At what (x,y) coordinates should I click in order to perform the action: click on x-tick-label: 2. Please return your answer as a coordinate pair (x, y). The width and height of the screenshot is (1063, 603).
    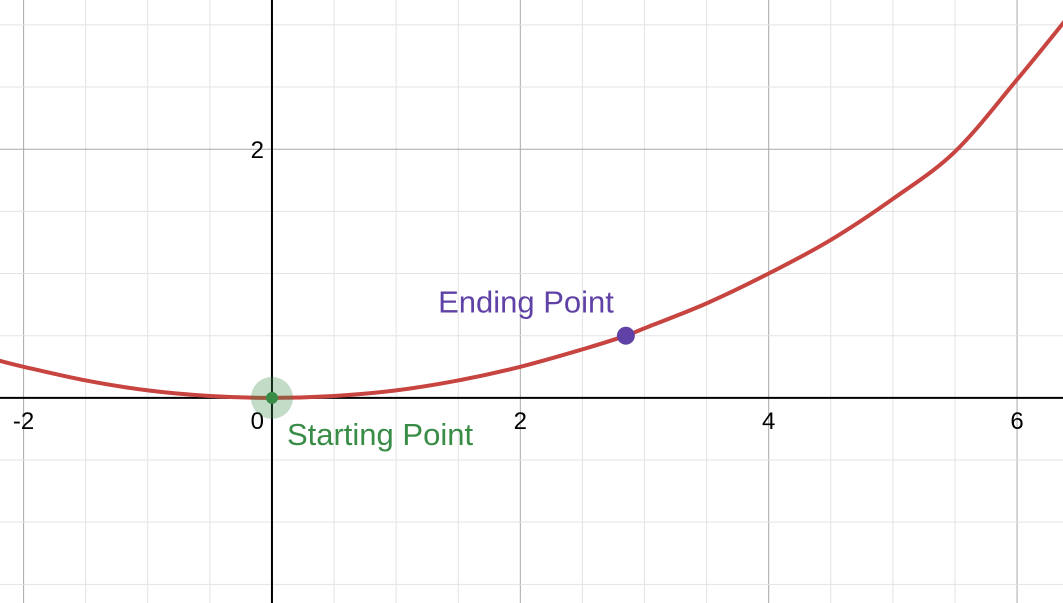
    Looking at the image, I should click on (520, 421).